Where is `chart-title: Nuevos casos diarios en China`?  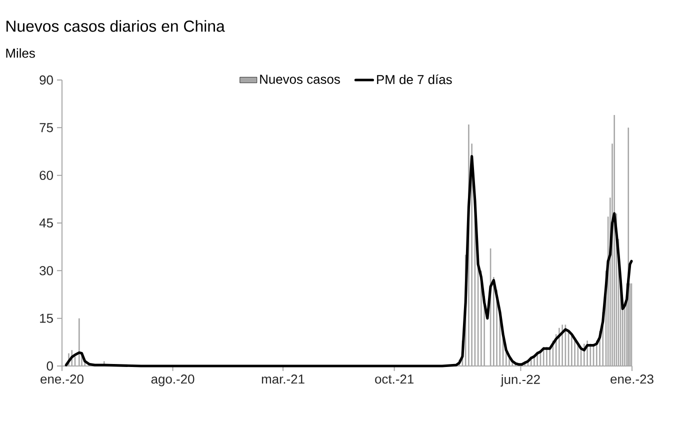 chart-title: Nuevos casos diarios en China is located at coordinates (115, 26).